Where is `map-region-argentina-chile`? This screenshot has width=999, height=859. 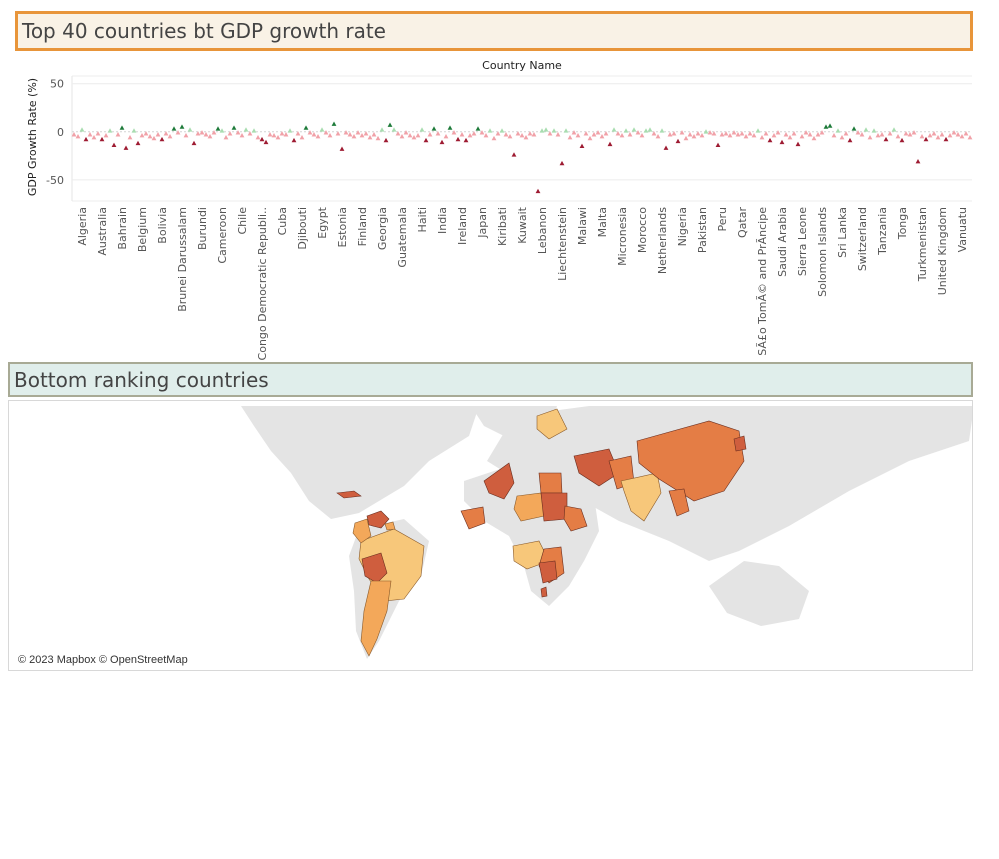 map-region-argentina-chile is located at coordinates (376, 618).